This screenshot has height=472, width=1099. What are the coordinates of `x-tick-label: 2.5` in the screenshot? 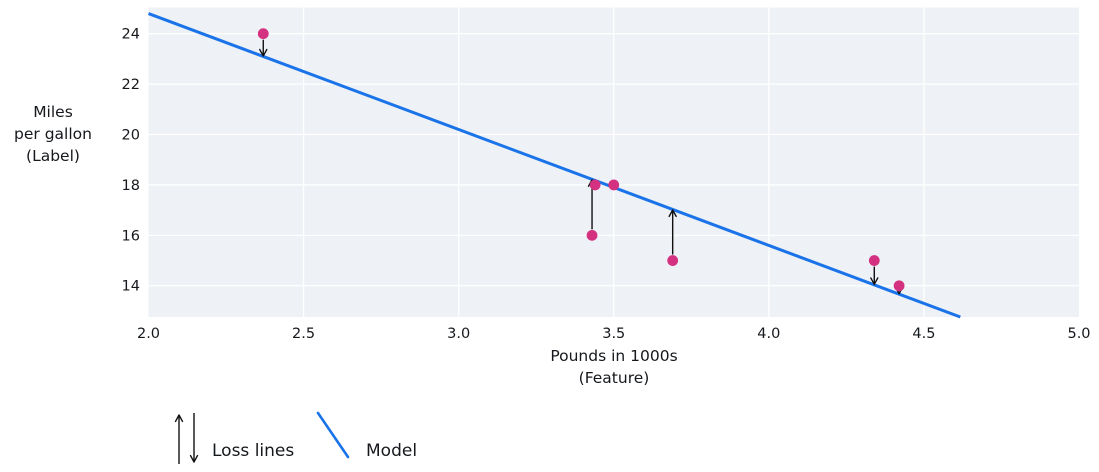 It's located at (303, 334).